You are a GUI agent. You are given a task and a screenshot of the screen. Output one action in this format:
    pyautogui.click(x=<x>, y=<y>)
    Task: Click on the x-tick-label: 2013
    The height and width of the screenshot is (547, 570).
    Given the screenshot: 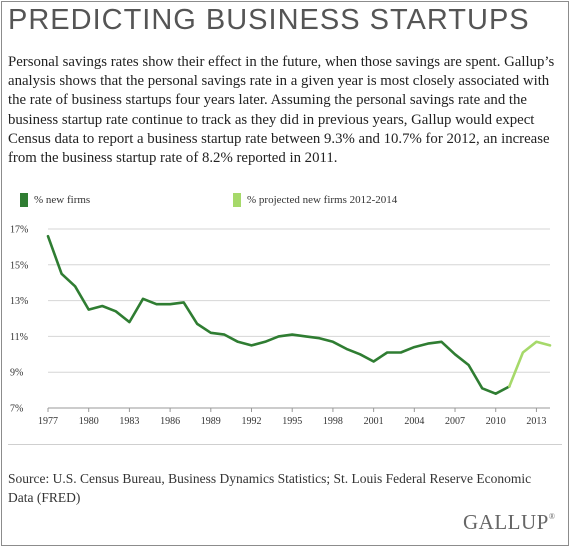 What is the action you would take?
    pyautogui.click(x=536, y=421)
    